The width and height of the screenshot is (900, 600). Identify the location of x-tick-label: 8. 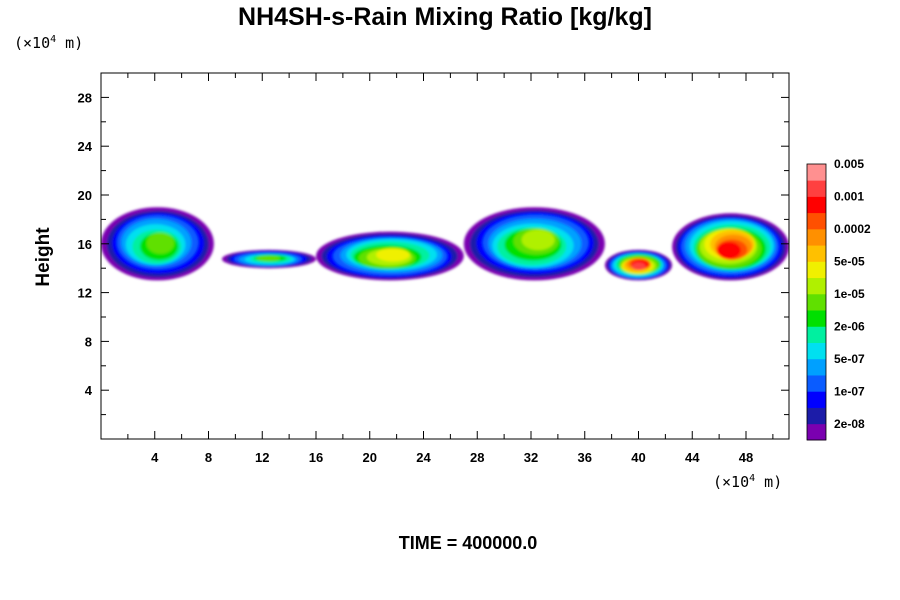
(208, 457).